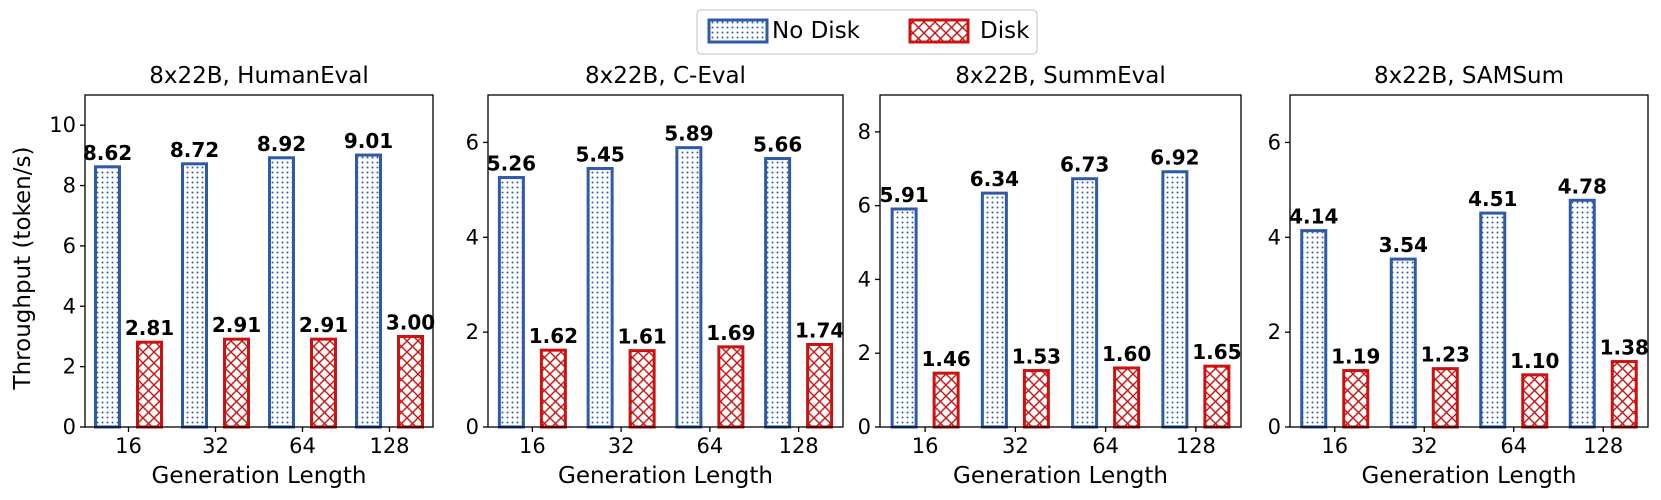 This screenshot has width=1661, height=500. I want to click on data-label-no-disk-128: 9.01, so click(368, 141).